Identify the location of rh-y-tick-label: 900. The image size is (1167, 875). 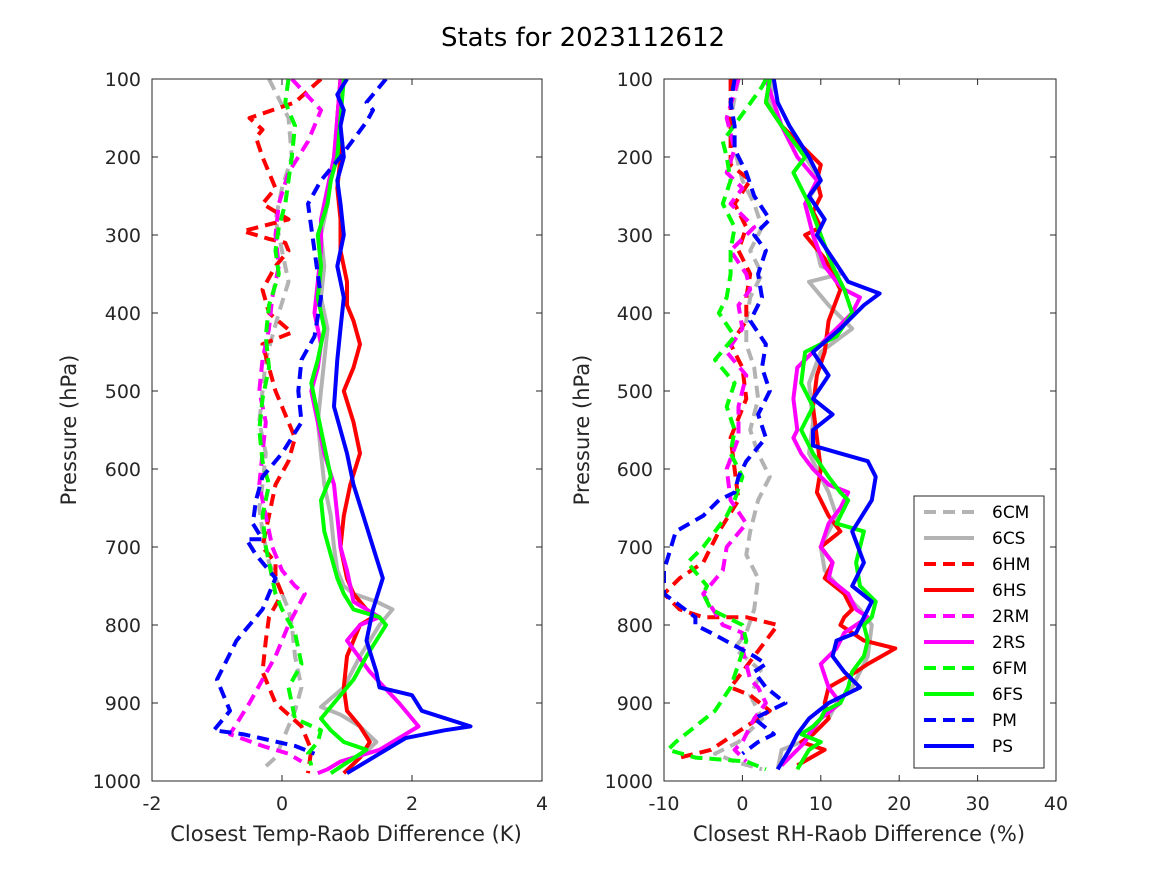
(635, 704).